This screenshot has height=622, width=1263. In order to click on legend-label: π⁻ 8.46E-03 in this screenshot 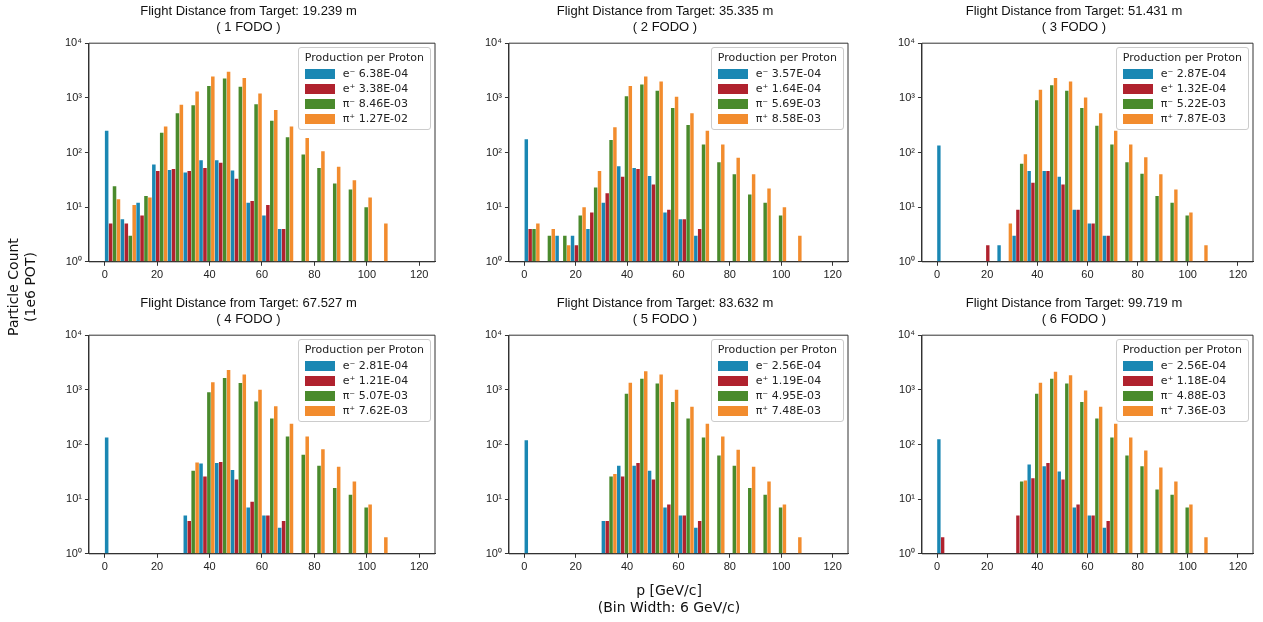, I will do `click(375, 104)`.